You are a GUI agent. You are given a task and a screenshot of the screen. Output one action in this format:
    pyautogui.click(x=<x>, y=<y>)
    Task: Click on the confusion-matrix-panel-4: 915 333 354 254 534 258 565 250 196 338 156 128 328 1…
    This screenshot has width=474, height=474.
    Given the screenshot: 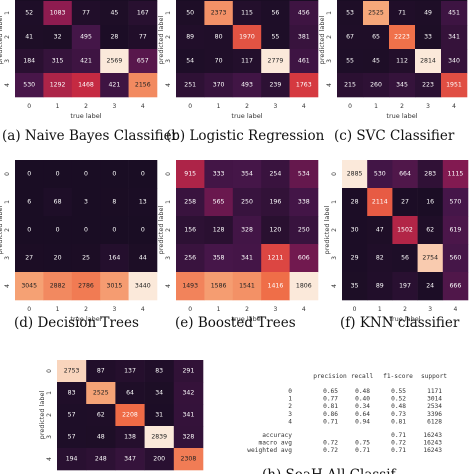 What is the action you would take?
    pyautogui.click(x=238, y=245)
    